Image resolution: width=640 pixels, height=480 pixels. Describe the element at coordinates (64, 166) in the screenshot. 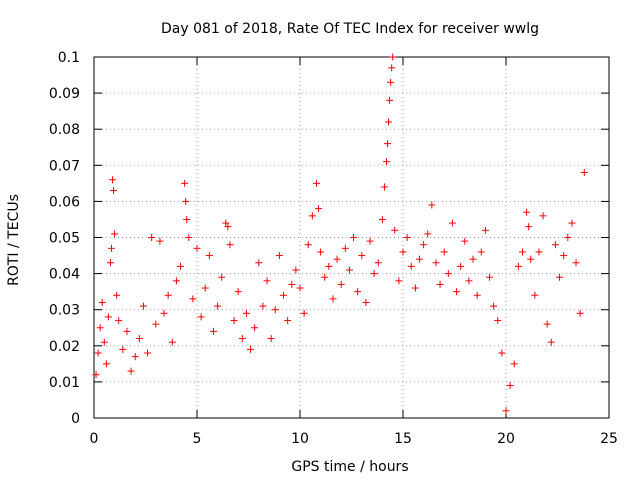

I see `y-tick-label: 0.07` at that location.